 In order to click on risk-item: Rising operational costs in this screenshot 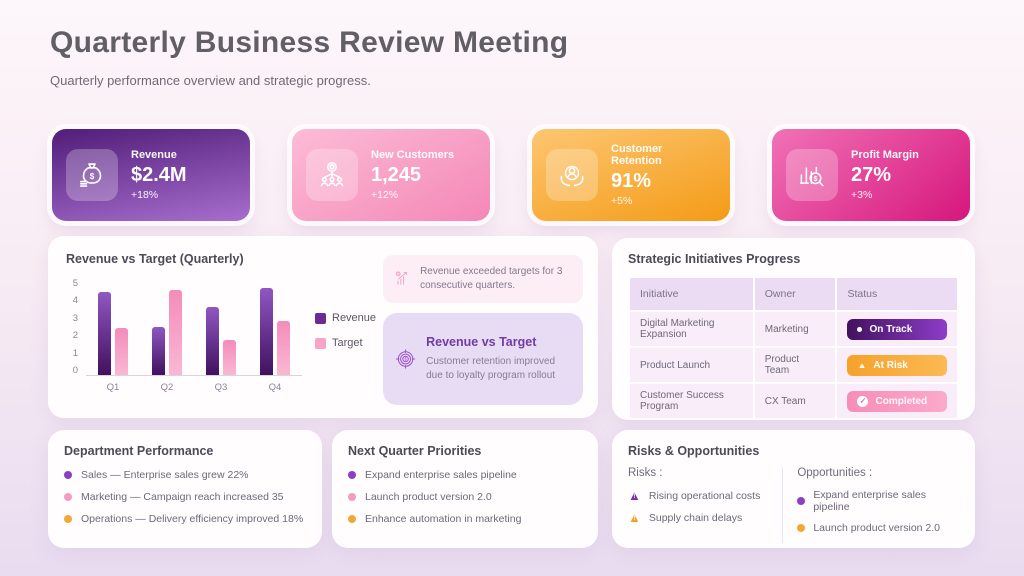, I will do `click(700, 495)`.